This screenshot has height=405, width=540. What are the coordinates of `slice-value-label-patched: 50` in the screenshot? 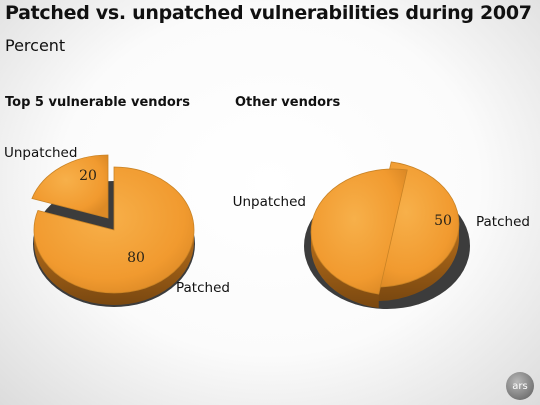 It's located at (443, 221).